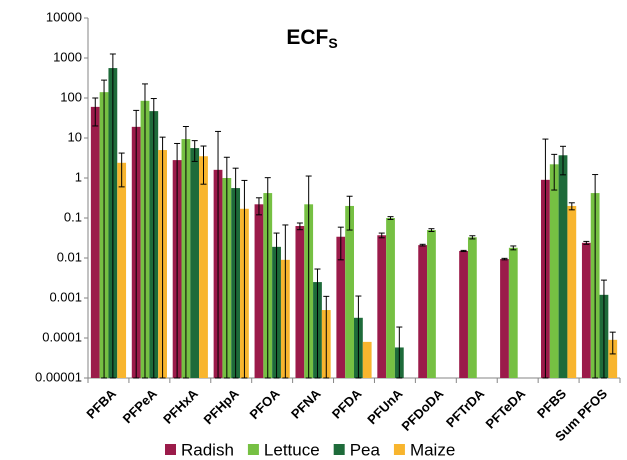 Image resolution: width=627 pixels, height=460 pixels. I want to click on x-tick-label: PFTrDA, so click(465, 408).